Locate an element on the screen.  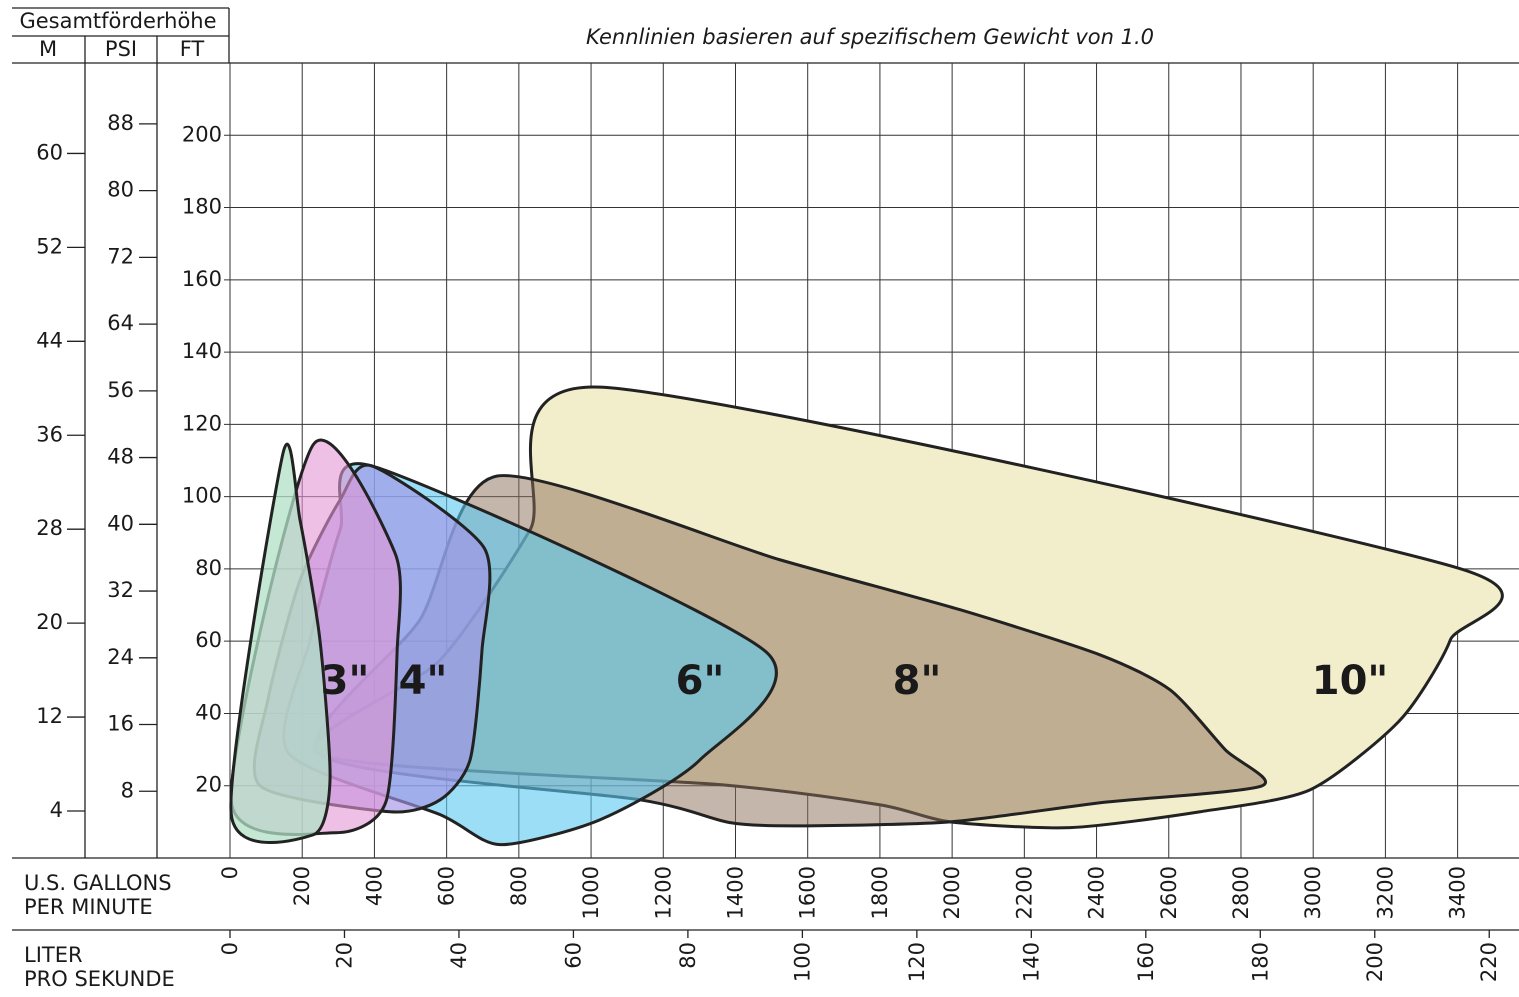
x2-tick-label: 140 is located at coordinates (1031, 962).